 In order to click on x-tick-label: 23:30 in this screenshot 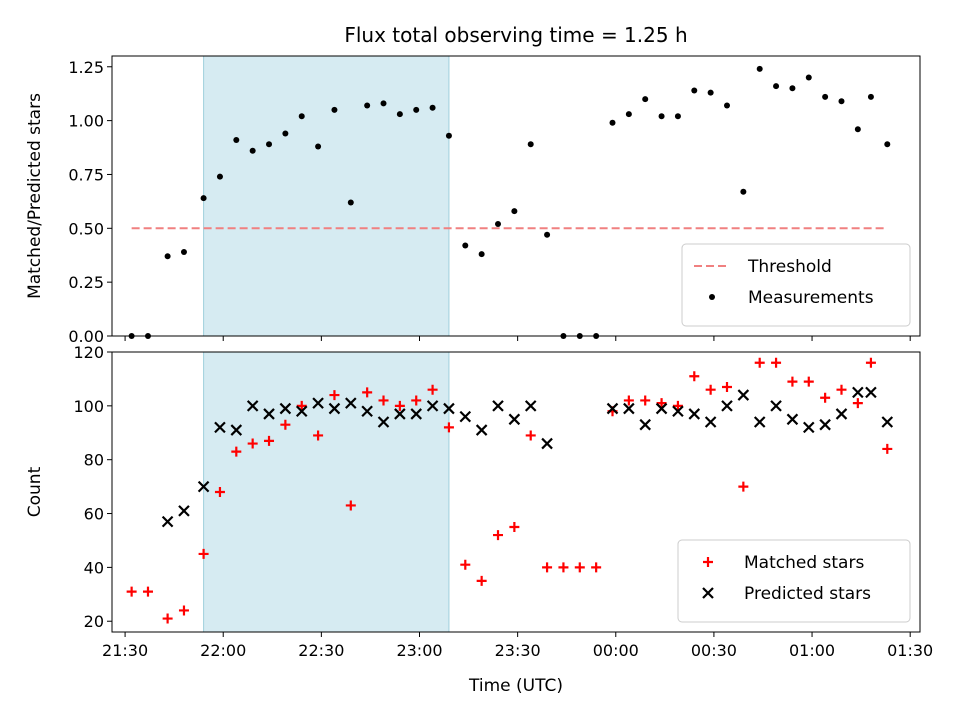, I will do `click(518, 650)`.